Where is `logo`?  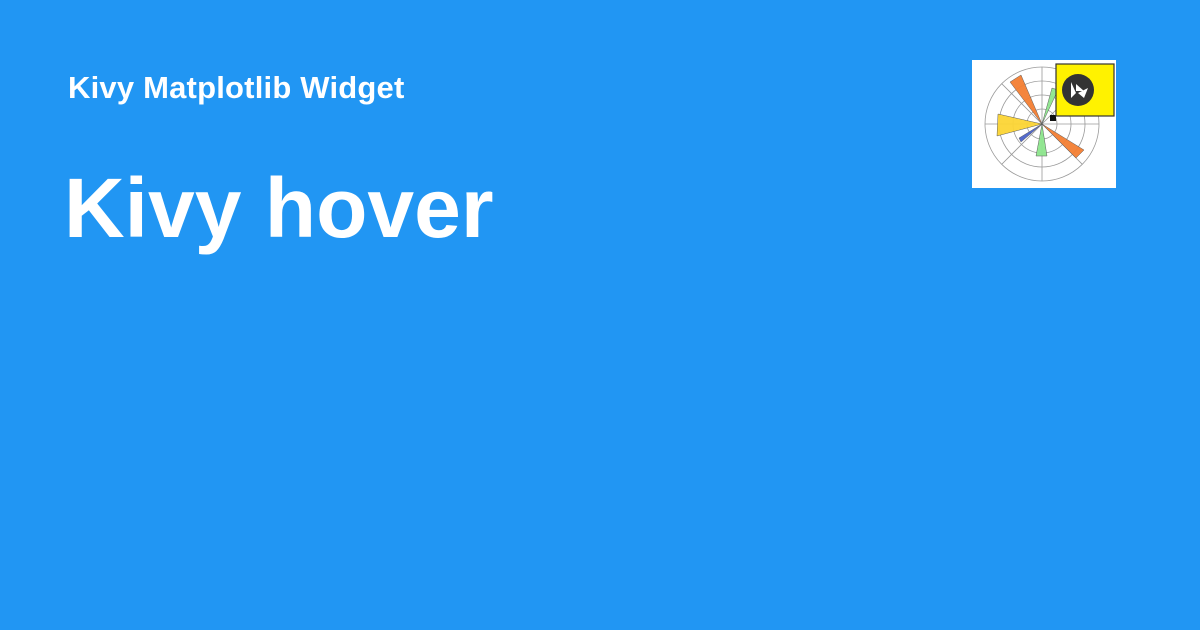 logo is located at coordinates (1044, 124).